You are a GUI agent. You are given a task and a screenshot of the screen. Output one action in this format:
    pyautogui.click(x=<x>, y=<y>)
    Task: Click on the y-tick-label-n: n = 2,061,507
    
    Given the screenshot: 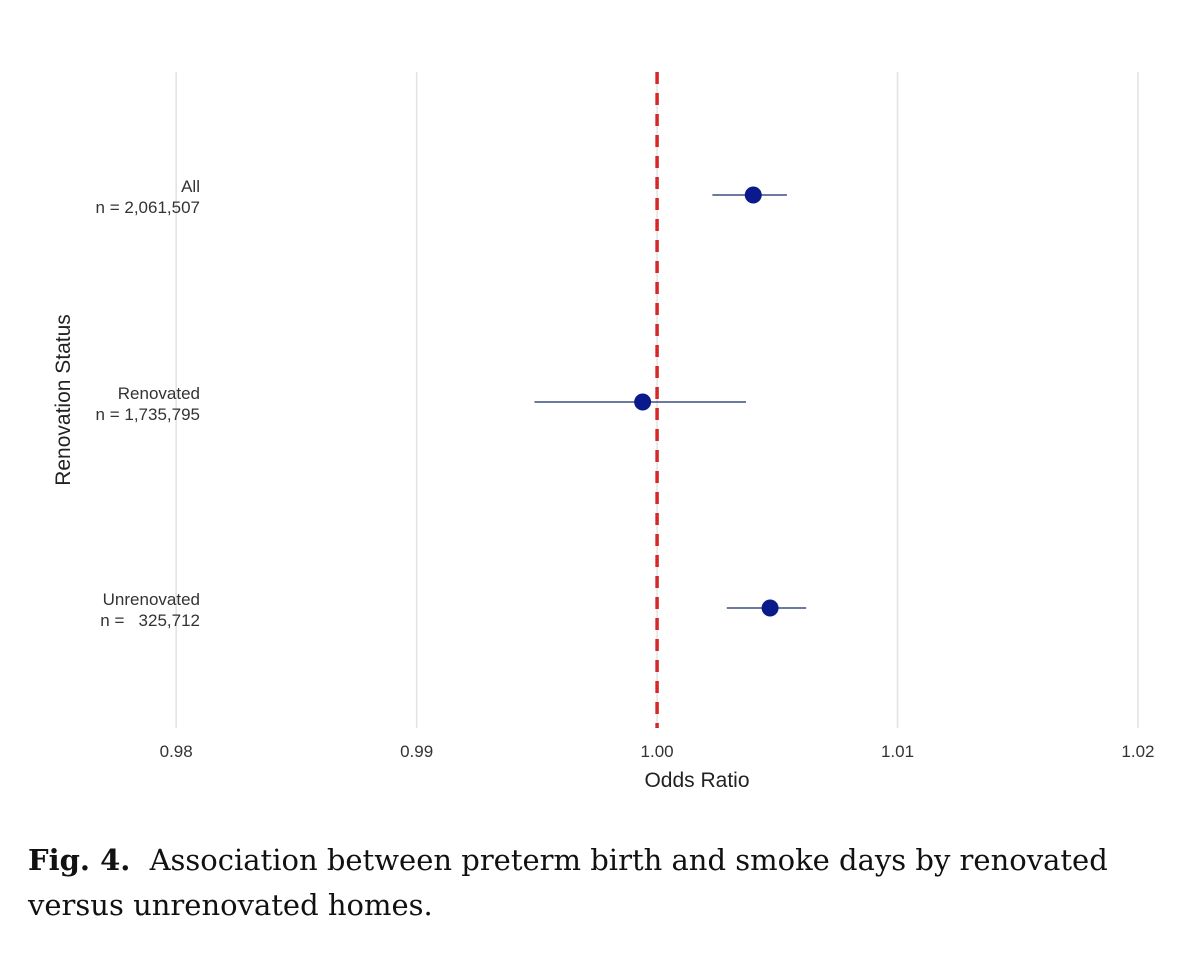 What is the action you would take?
    pyautogui.click(x=148, y=207)
    